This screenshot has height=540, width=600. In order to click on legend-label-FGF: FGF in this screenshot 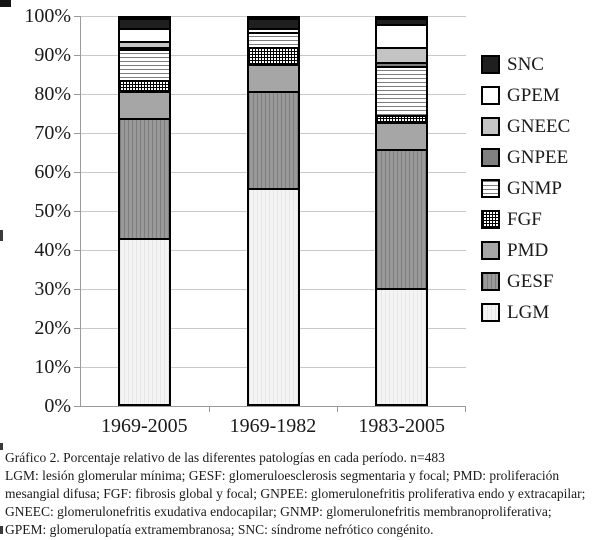, I will do `click(524, 219)`.